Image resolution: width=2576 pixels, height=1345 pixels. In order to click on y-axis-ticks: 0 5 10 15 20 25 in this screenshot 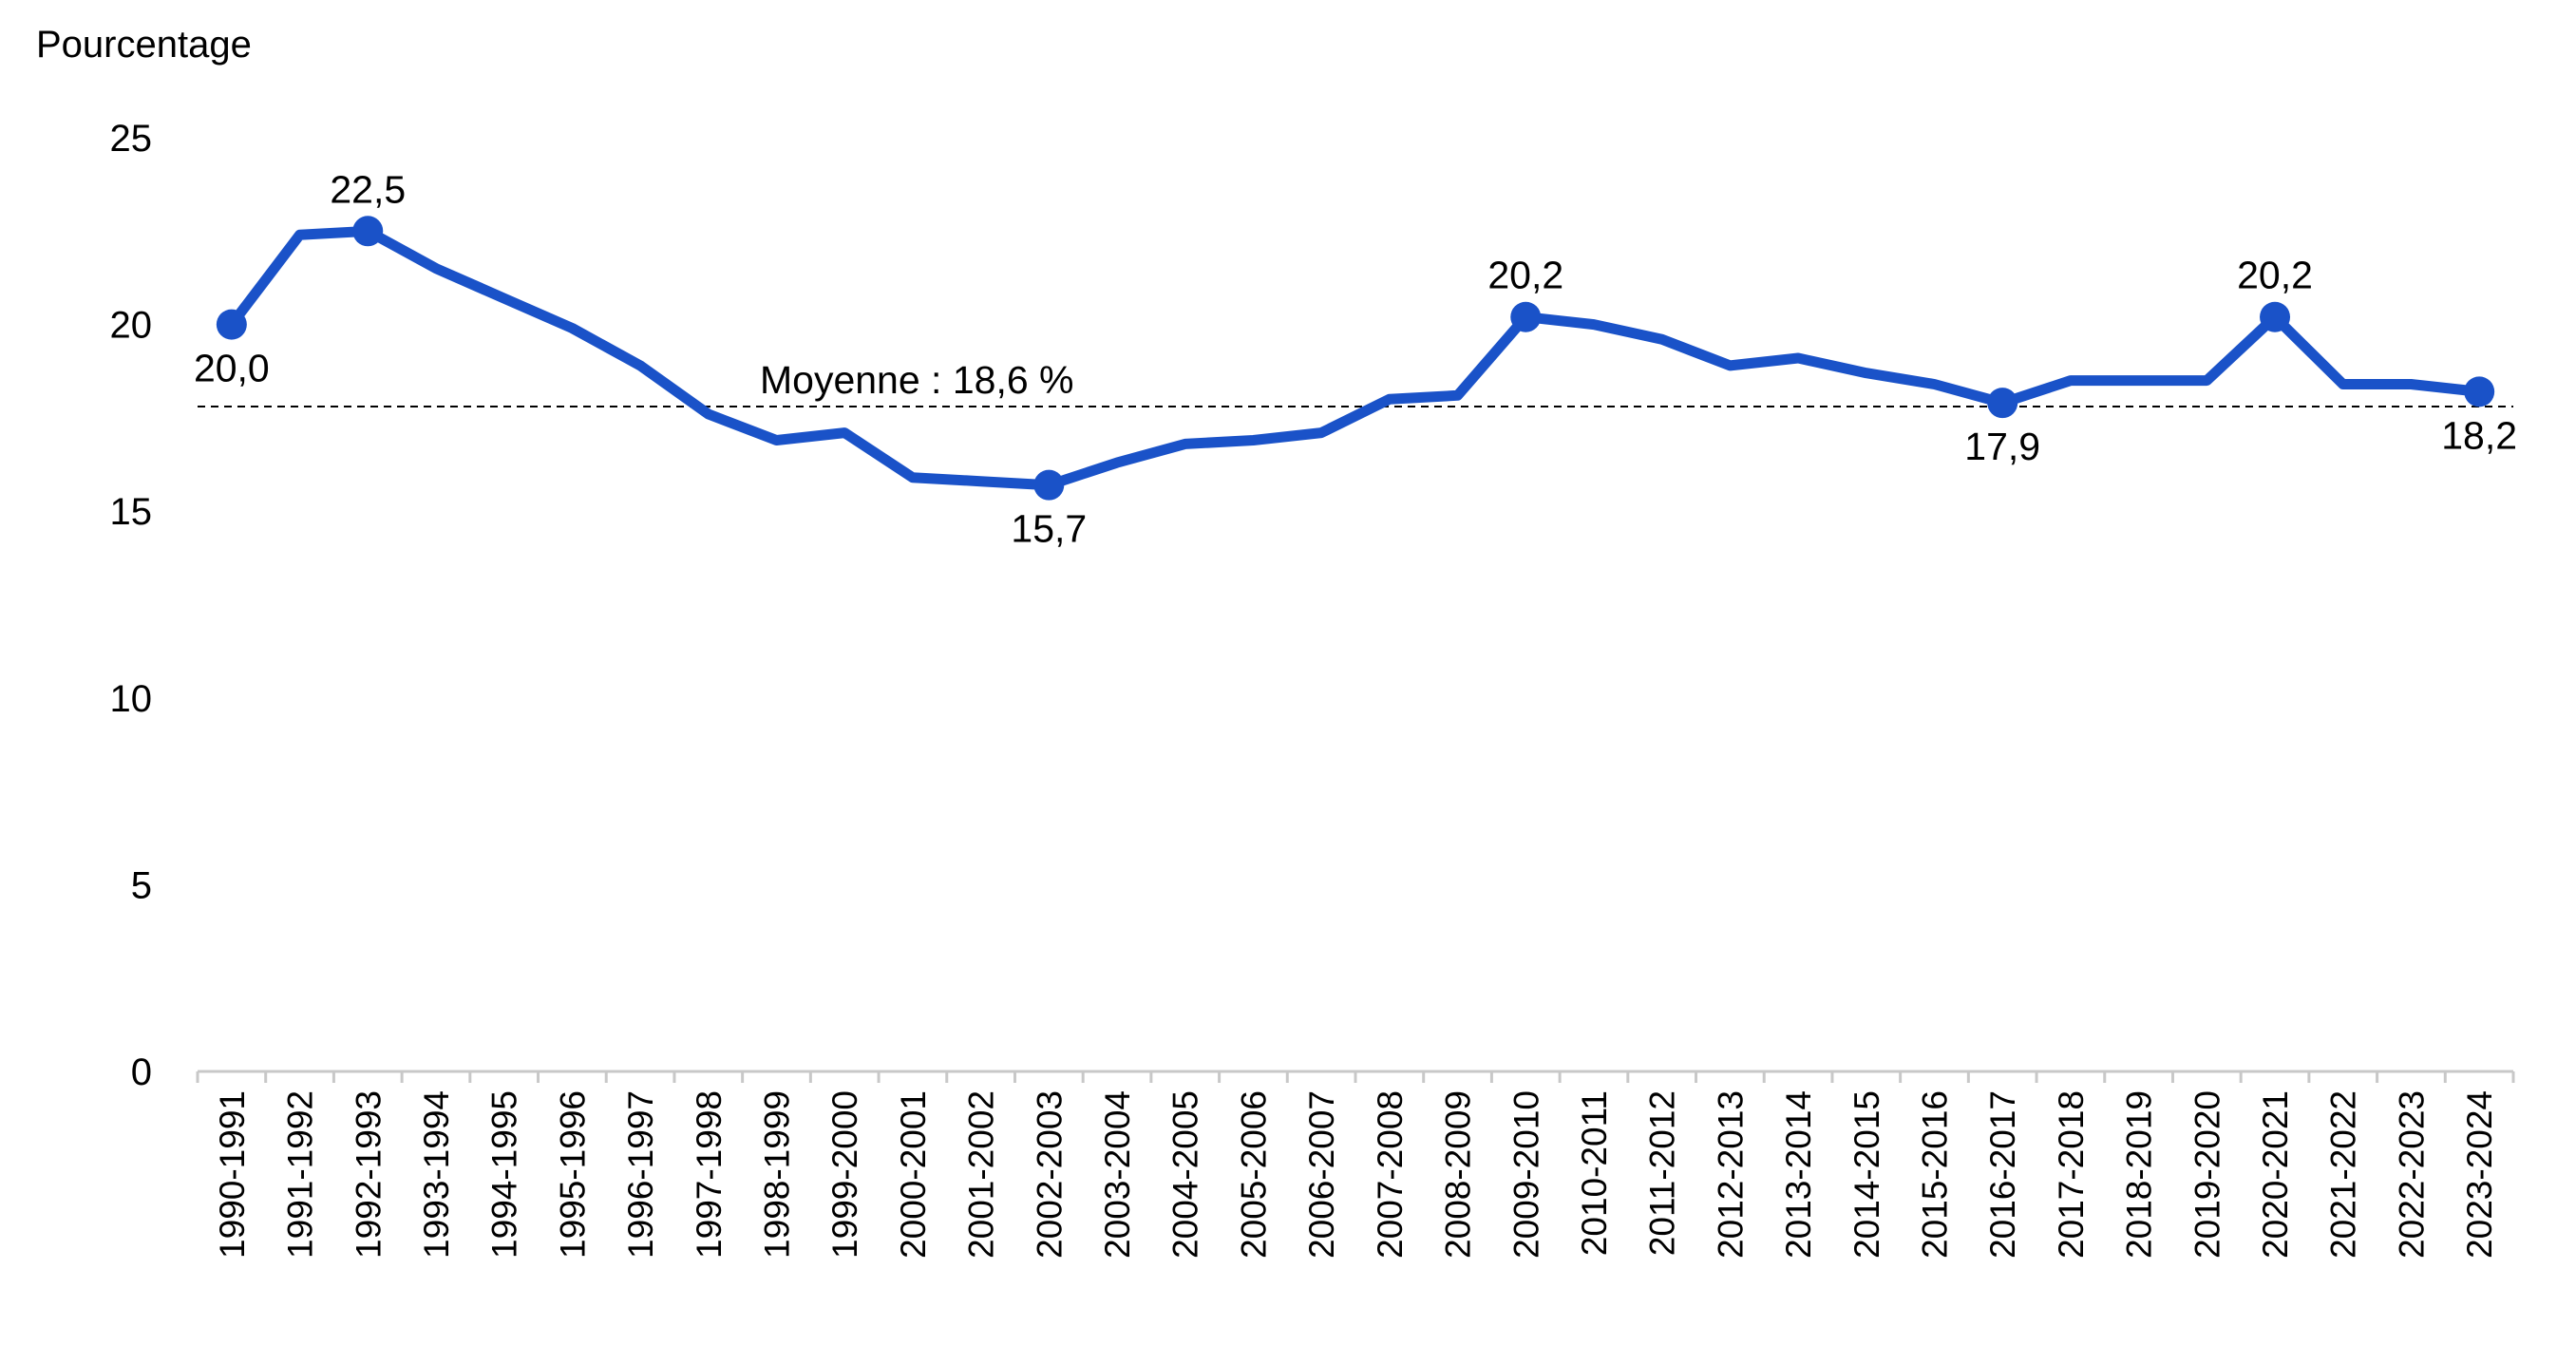, I will do `click(131, 605)`.